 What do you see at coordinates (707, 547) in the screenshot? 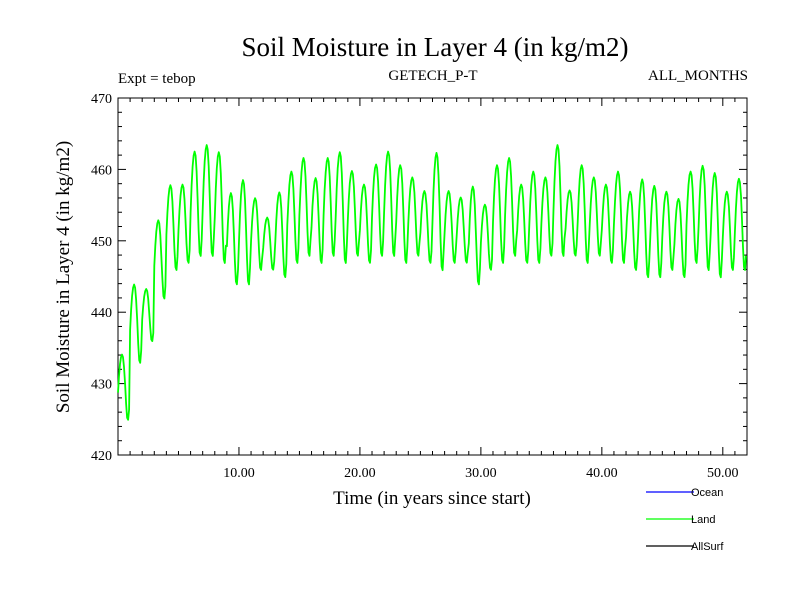
I see `legend-allsurf-label: AllSurf` at bounding box center [707, 547].